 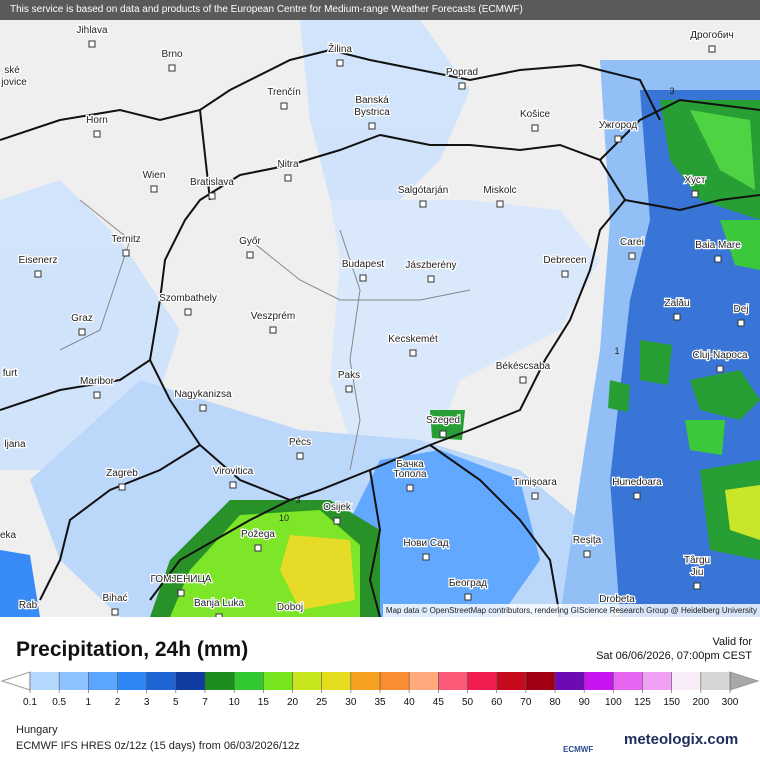 What do you see at coordinates (587, 540) in the screenshot?
I see `city-label: Reșița` at bounding box center [587, 540].